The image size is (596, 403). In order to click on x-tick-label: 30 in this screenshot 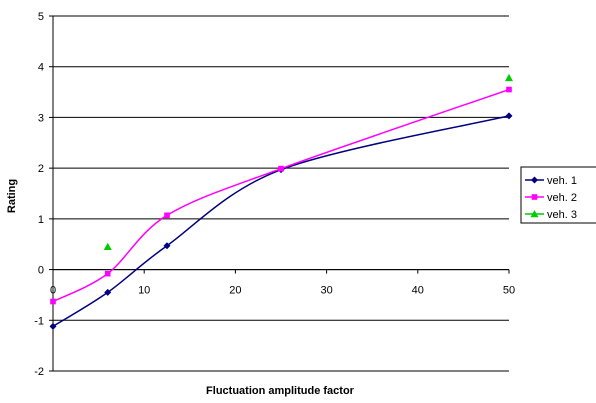, I will do `click(326, 291)`.